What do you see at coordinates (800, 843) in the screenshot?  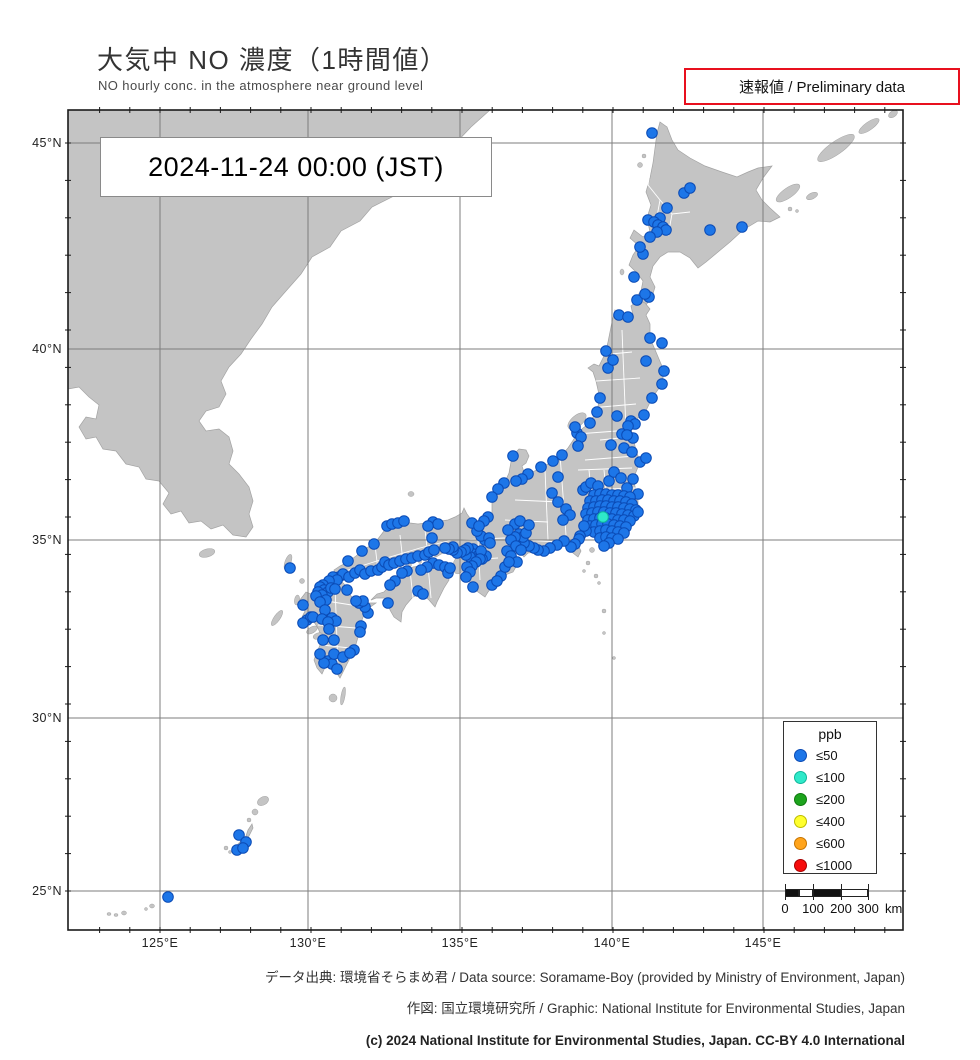 I see `legend-color-dot` at bounding box center [800, 843].